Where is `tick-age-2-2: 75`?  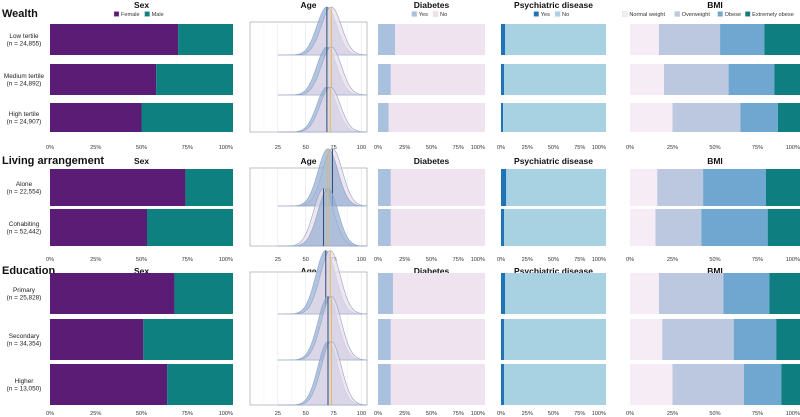
tick-age-2-2: 75 is located at coordinates (333, 414).